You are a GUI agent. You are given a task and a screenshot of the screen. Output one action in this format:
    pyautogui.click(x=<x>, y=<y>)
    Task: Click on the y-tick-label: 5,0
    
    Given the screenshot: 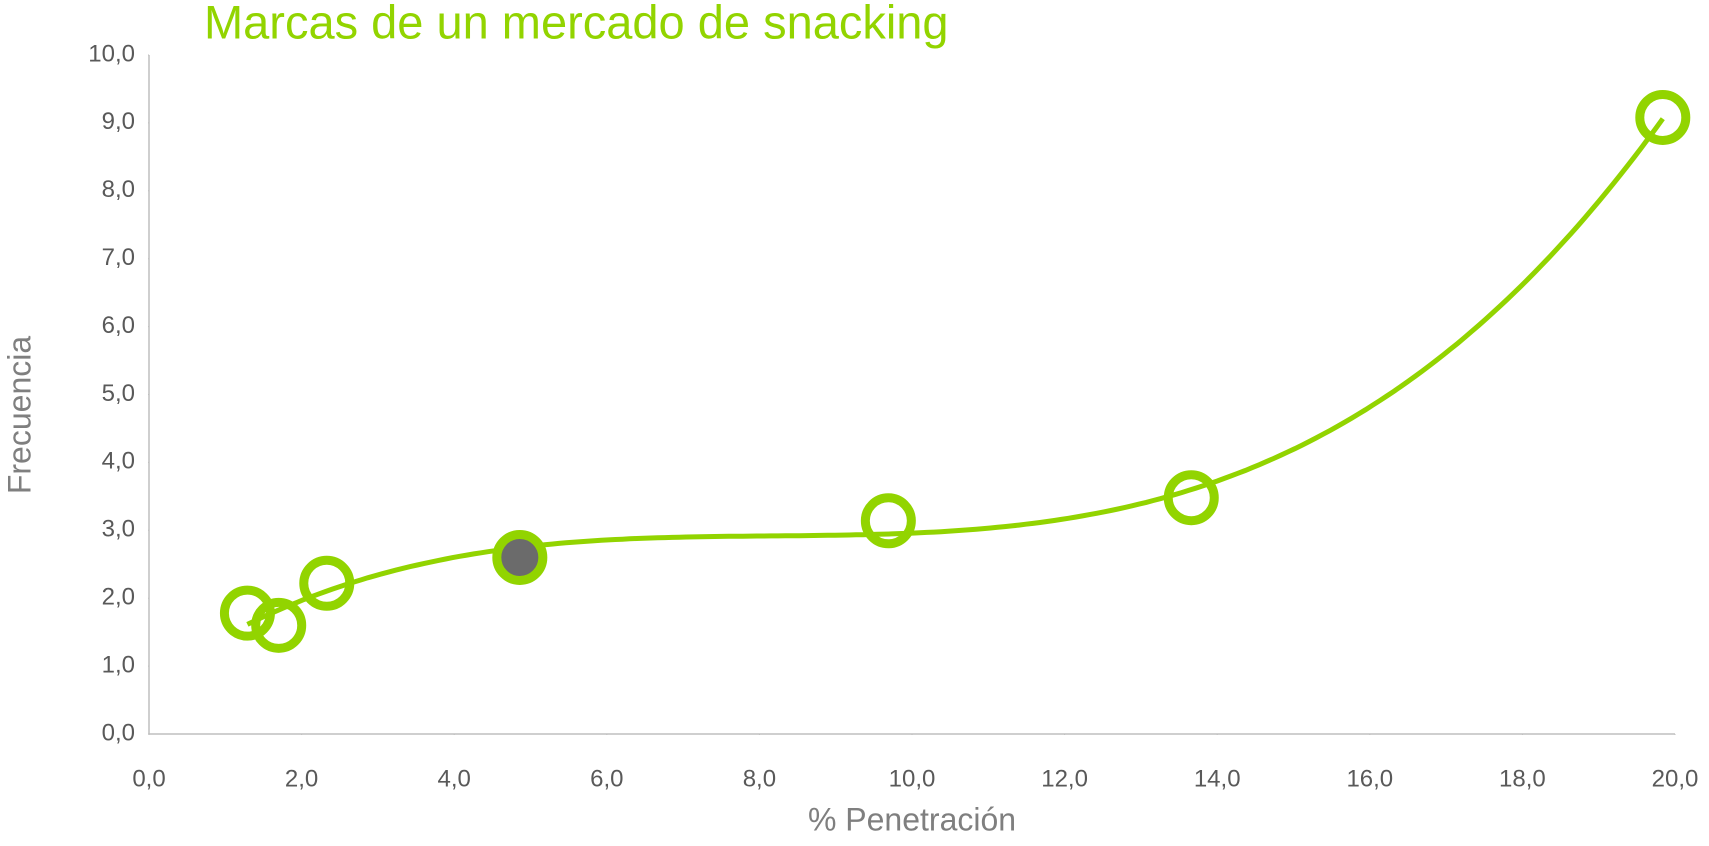 What is the action you would take?
    pyautogui.click(x=118, y=393)
    